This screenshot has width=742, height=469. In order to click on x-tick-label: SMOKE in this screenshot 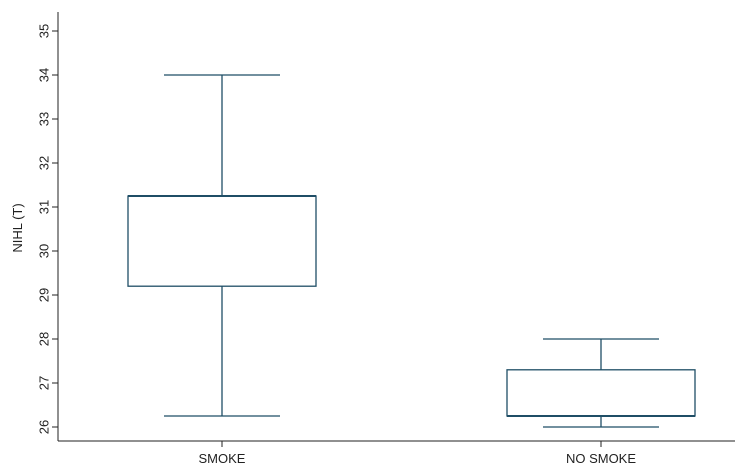, I will do `click(222, 458)`.